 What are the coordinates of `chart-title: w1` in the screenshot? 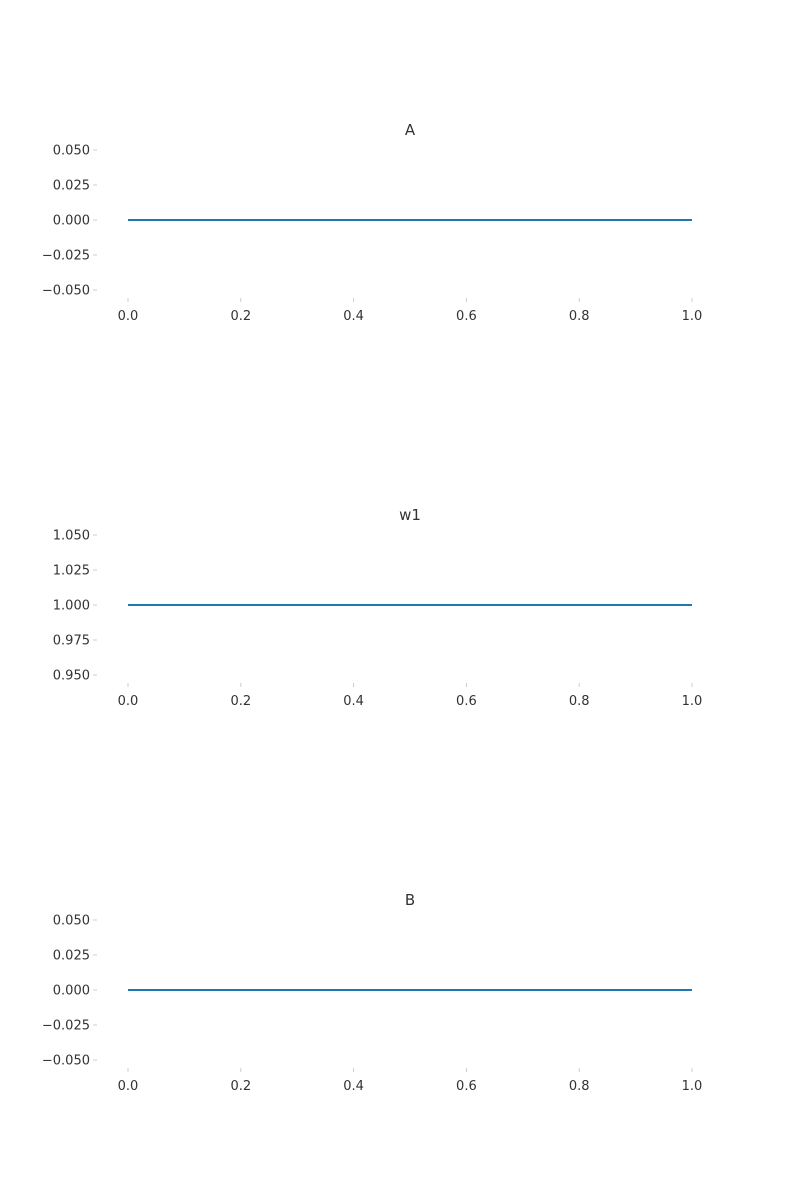 It's located at (410, 515).